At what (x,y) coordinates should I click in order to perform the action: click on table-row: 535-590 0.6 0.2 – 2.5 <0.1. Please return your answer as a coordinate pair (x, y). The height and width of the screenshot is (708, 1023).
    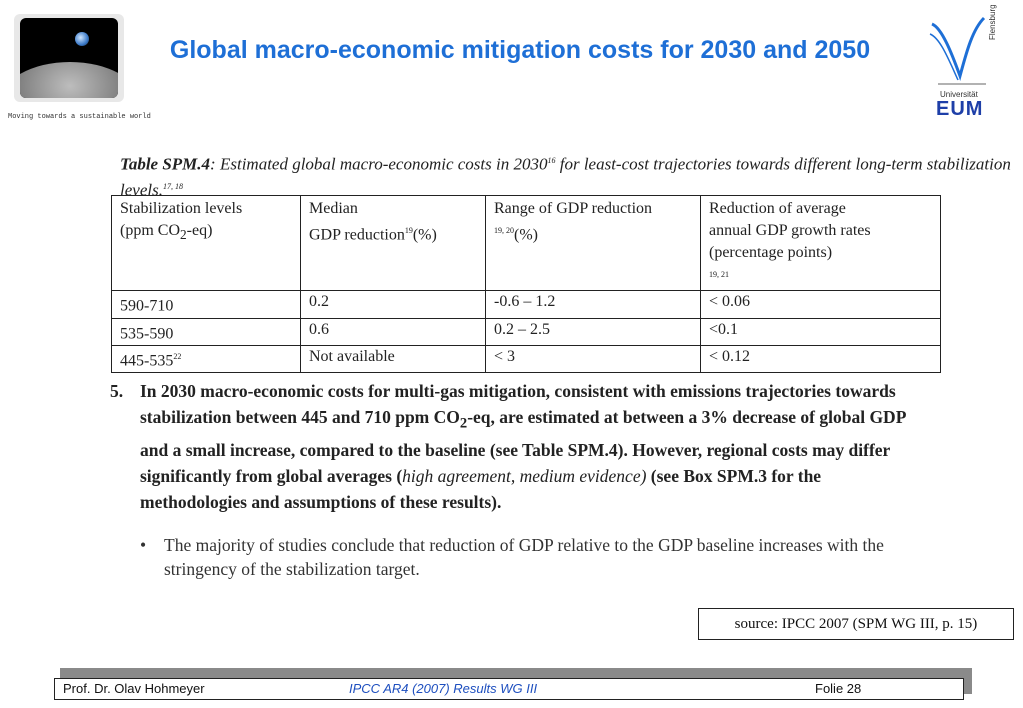
    Looking at the image, I should click on (526, 331).